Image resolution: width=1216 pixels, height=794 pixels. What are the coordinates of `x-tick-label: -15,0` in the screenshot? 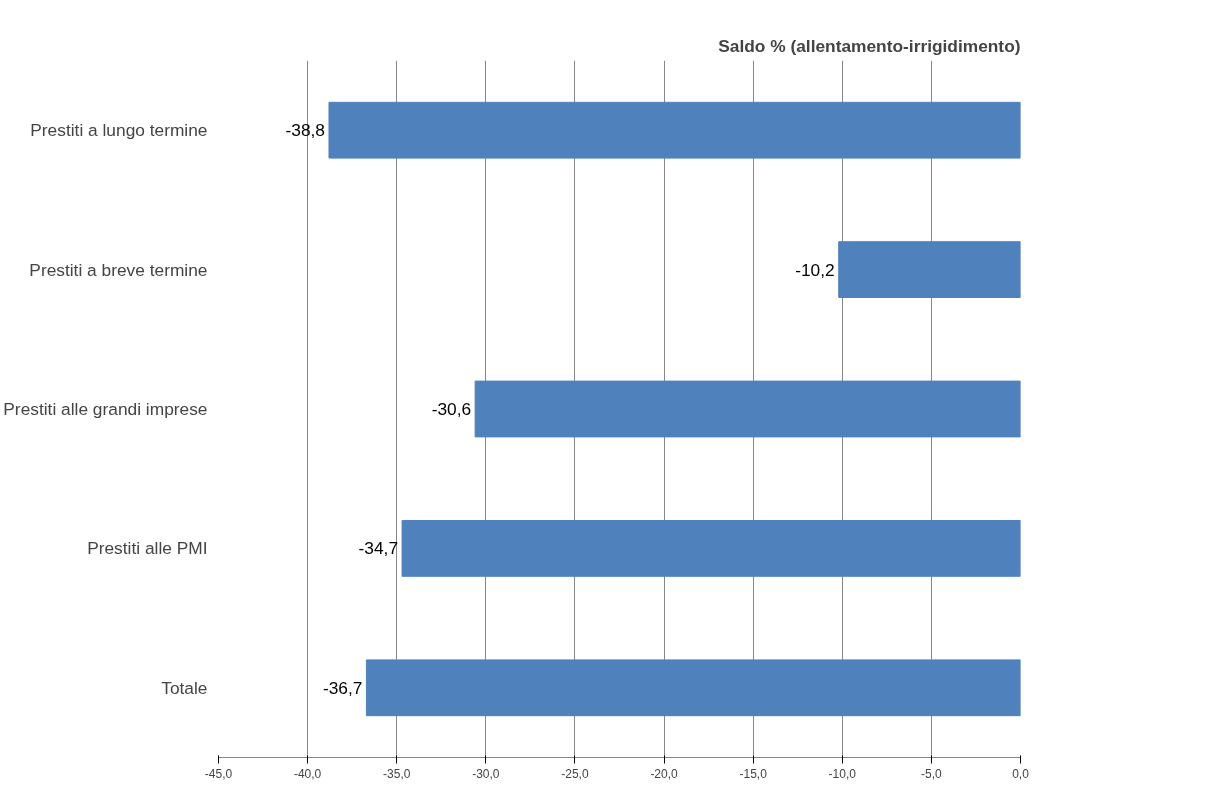 It's located at (753, 773).